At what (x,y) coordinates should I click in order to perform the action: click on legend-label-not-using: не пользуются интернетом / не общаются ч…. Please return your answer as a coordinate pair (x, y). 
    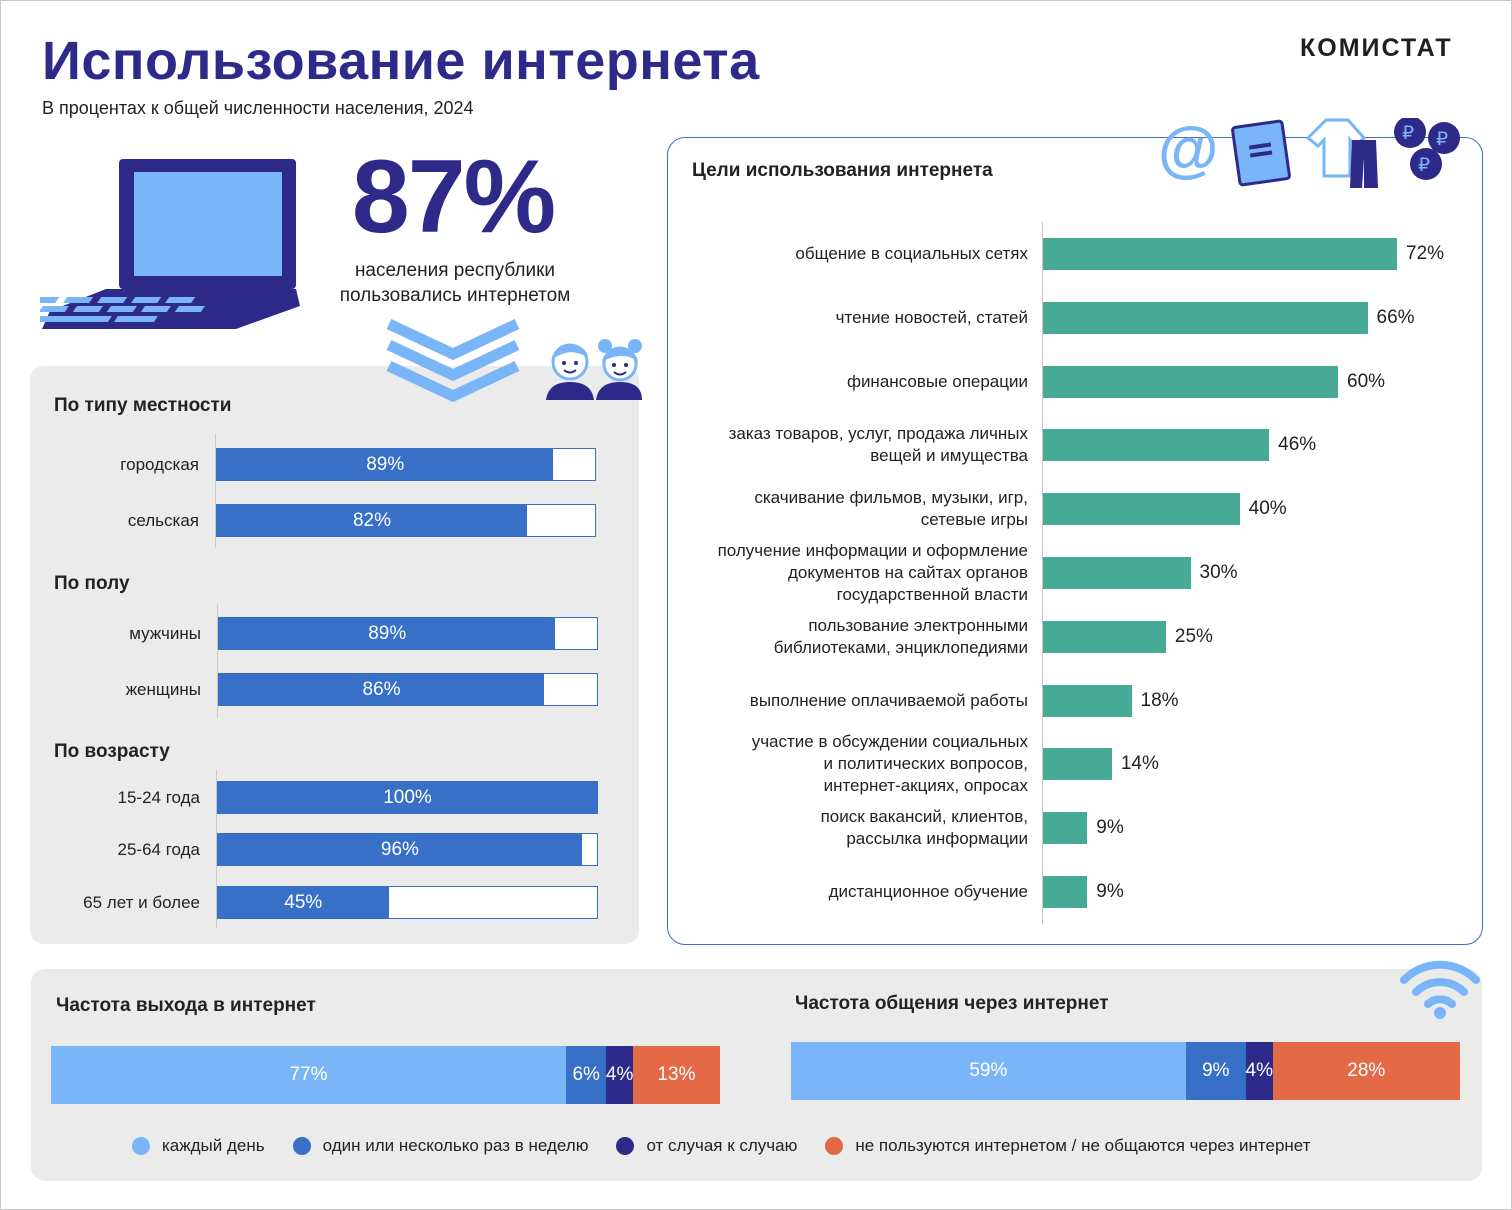
    Looking at the image, I should click on (1083, 1145).